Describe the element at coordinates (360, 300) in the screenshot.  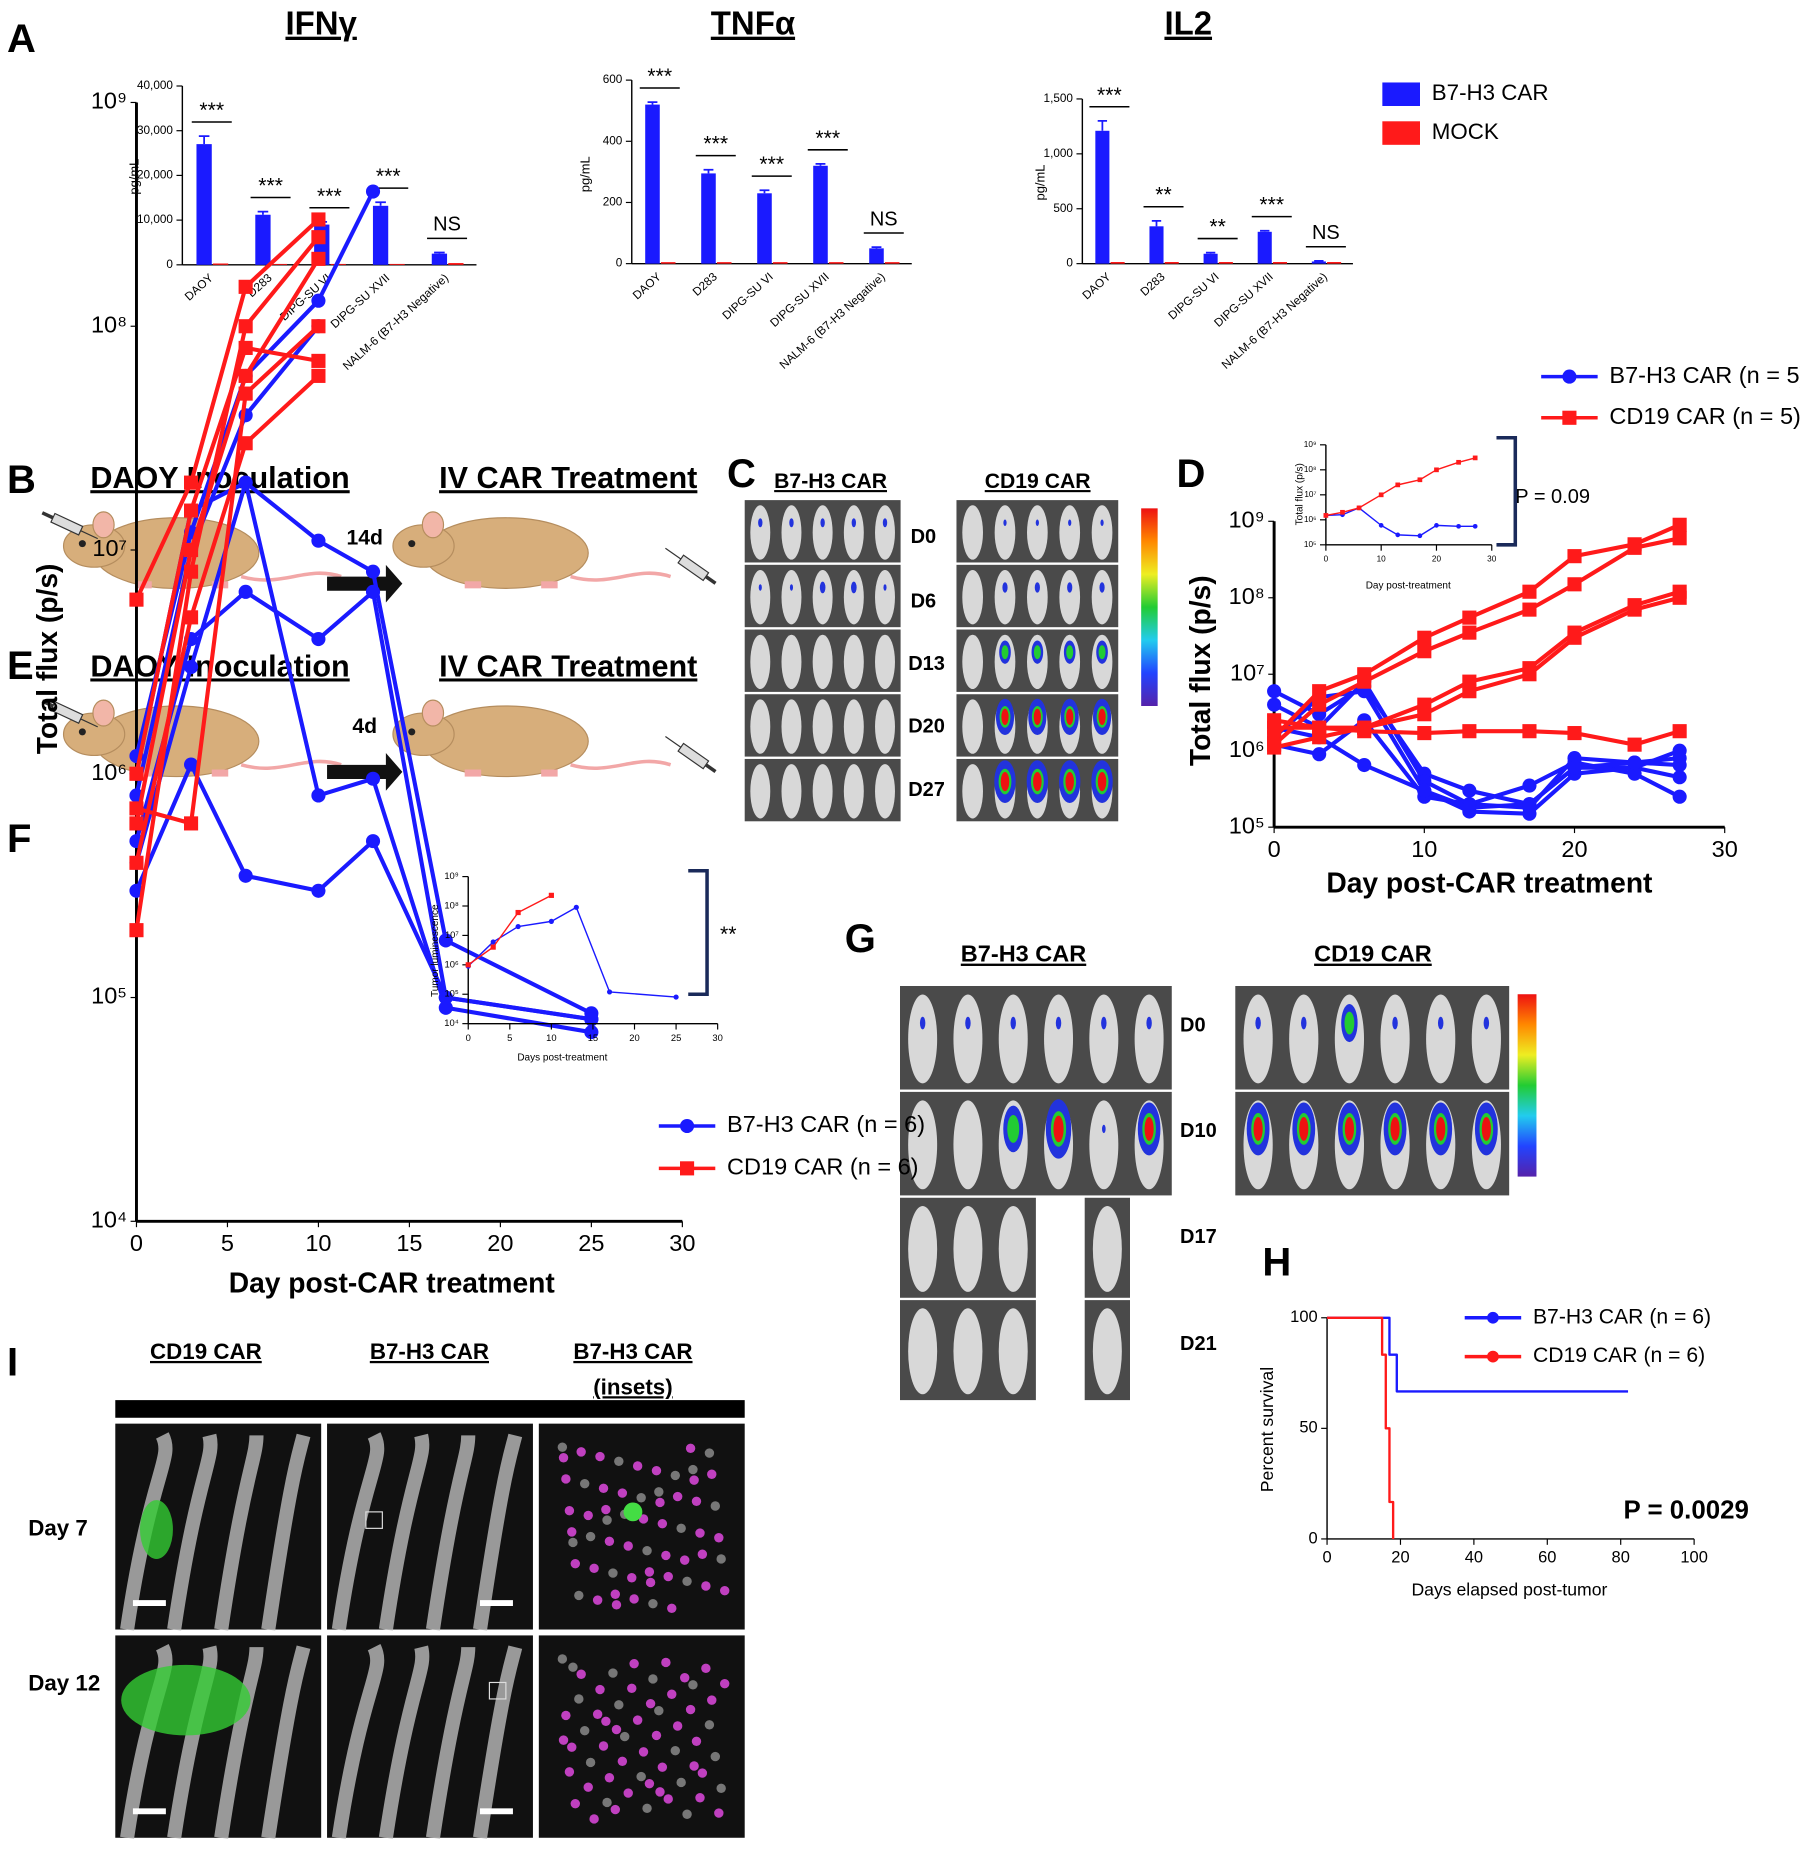
I see `x-tick-label: DIPG-SU XVII` at that location.